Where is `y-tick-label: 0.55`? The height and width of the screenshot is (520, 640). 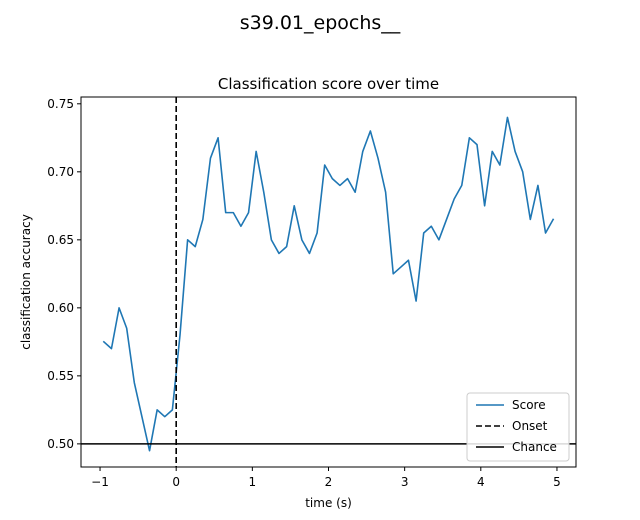 y-tick-label: 0.55 is located at coordinates (60, 376).